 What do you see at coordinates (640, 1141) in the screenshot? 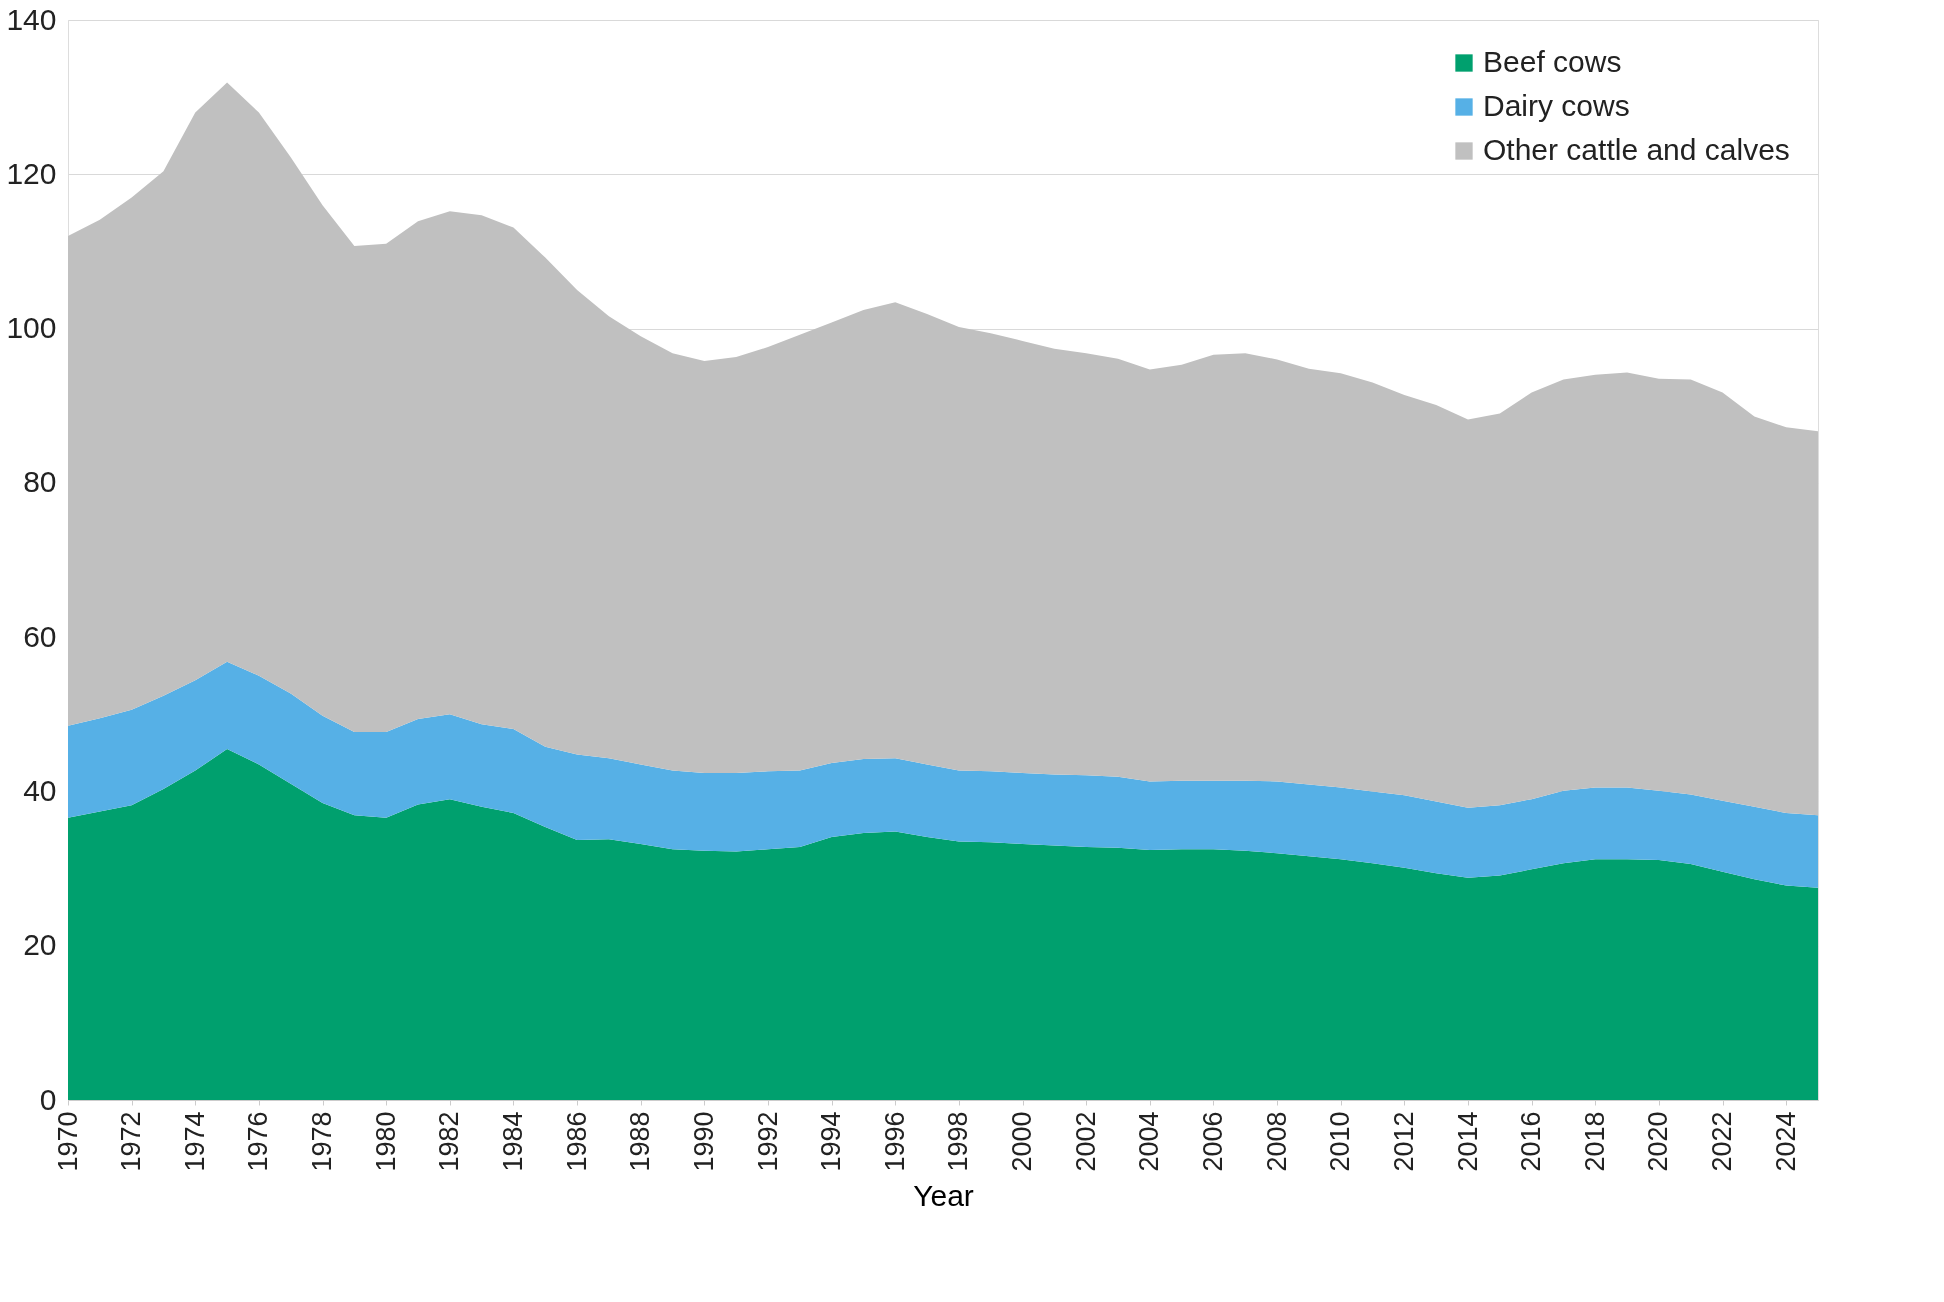
I see `x-tick-label: 1988` at bounding box center [640, 1141].